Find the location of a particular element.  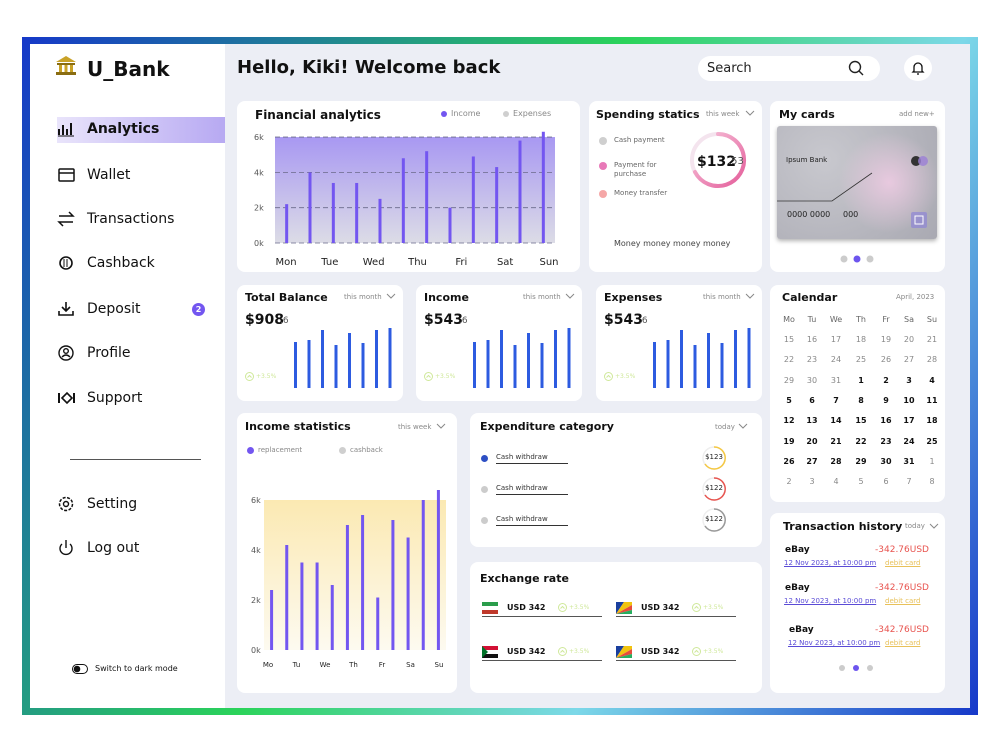

nav-item: Wallet is located at coordinates (109, 175).